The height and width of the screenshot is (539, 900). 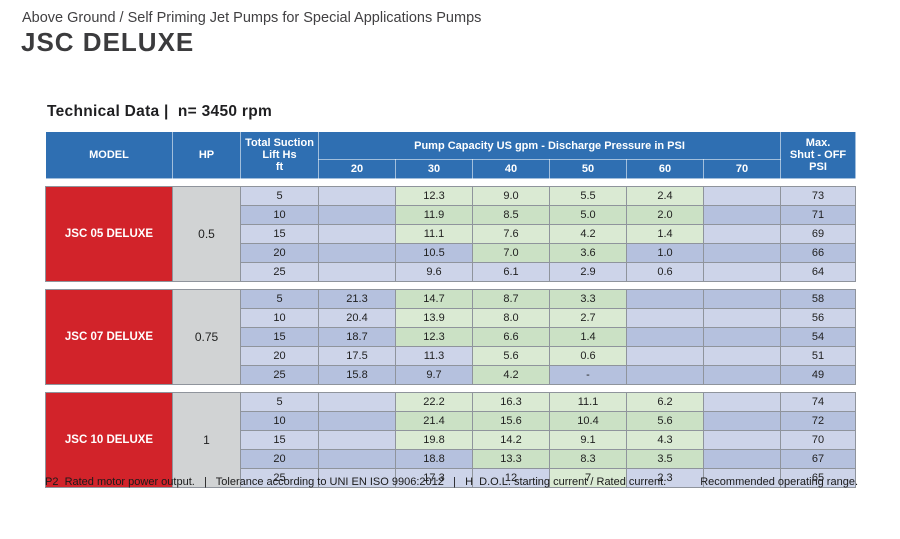 What do you see at coordinates (665, 253) in the screenshot?
I see `capacity-cell: 1.0` at bounding box center [665, 253].